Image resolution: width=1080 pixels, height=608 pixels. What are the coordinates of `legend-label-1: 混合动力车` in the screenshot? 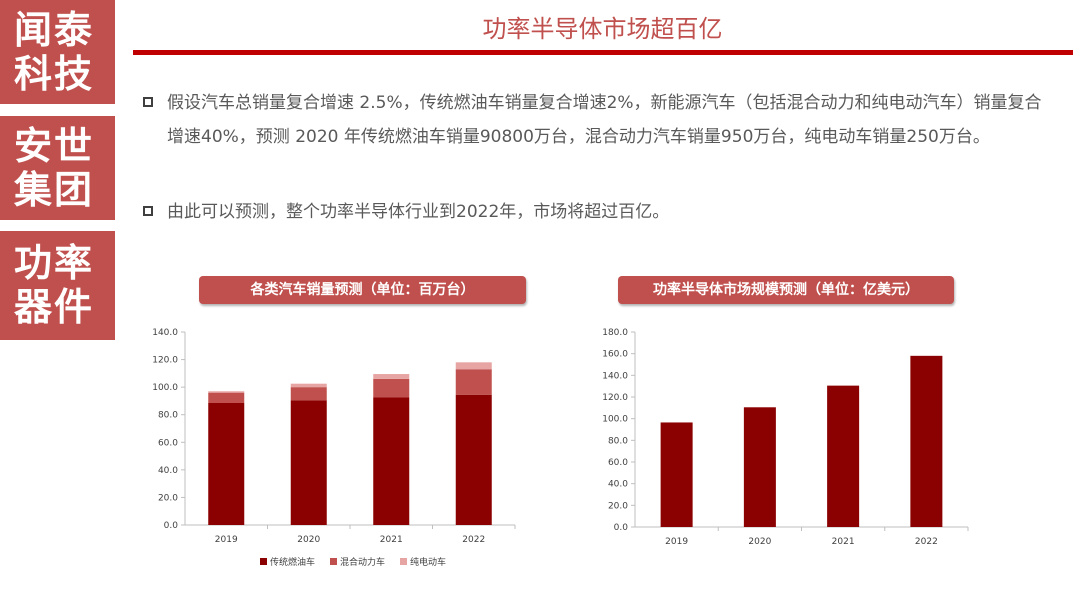 It's located at (362, 562).